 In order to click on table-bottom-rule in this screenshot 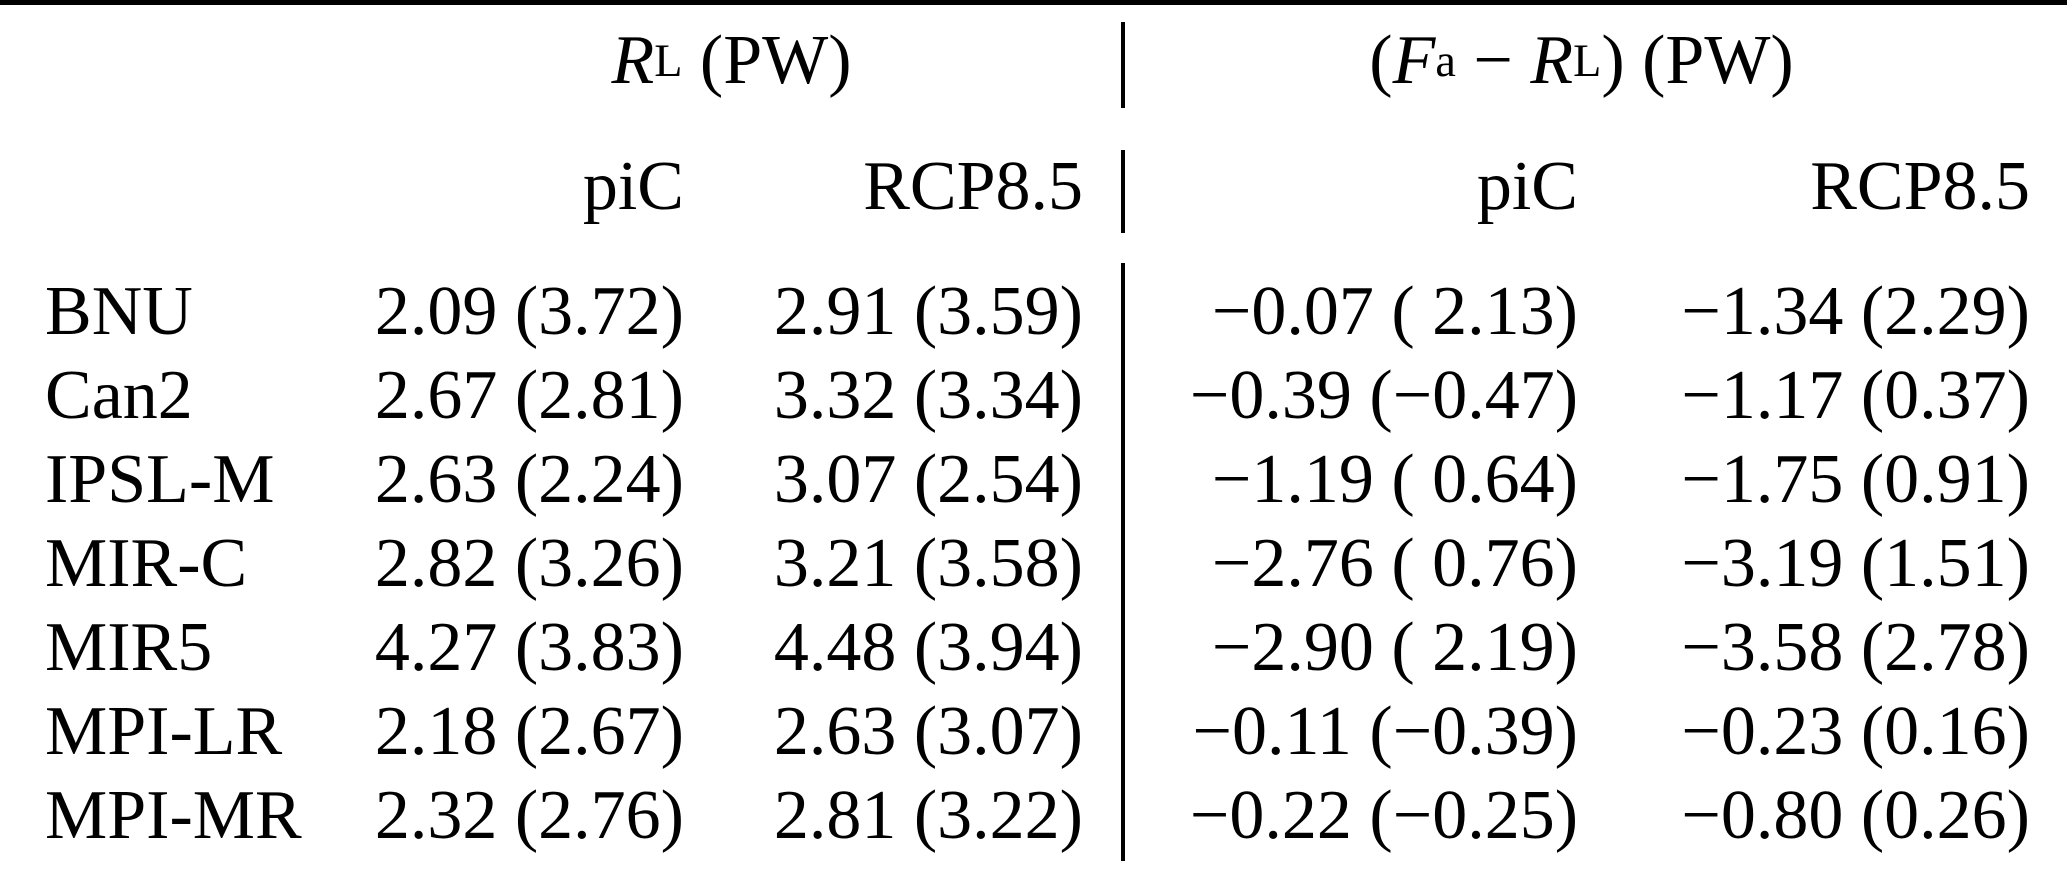, I will do `click(1033, 2)`.